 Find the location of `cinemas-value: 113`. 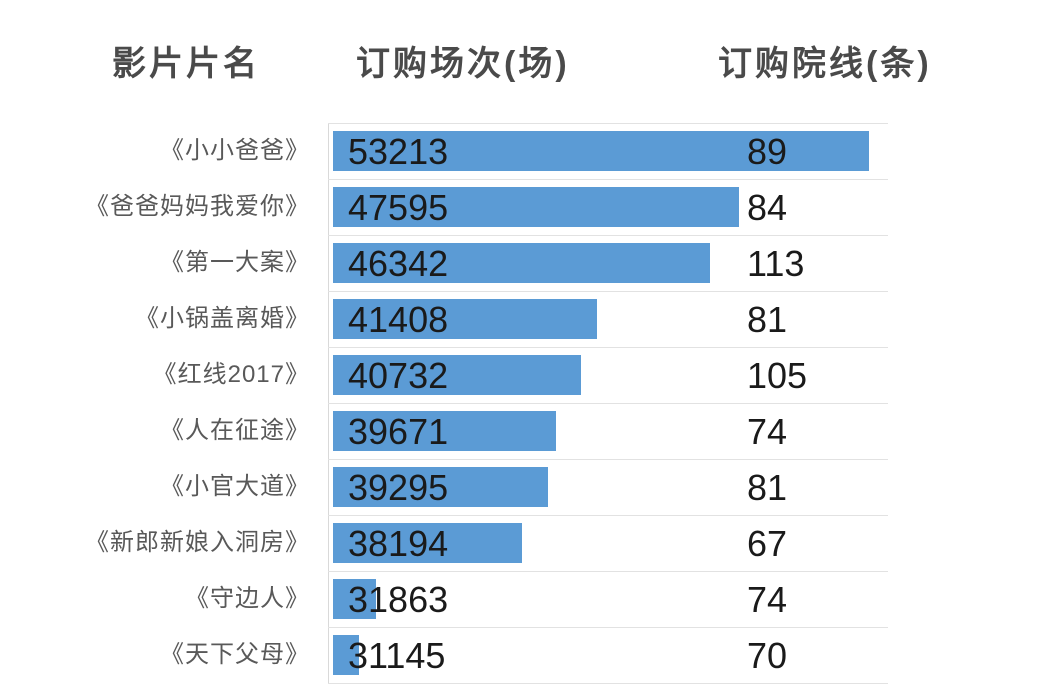

cinemas-value: 113 is located at coordinates (776, 263).